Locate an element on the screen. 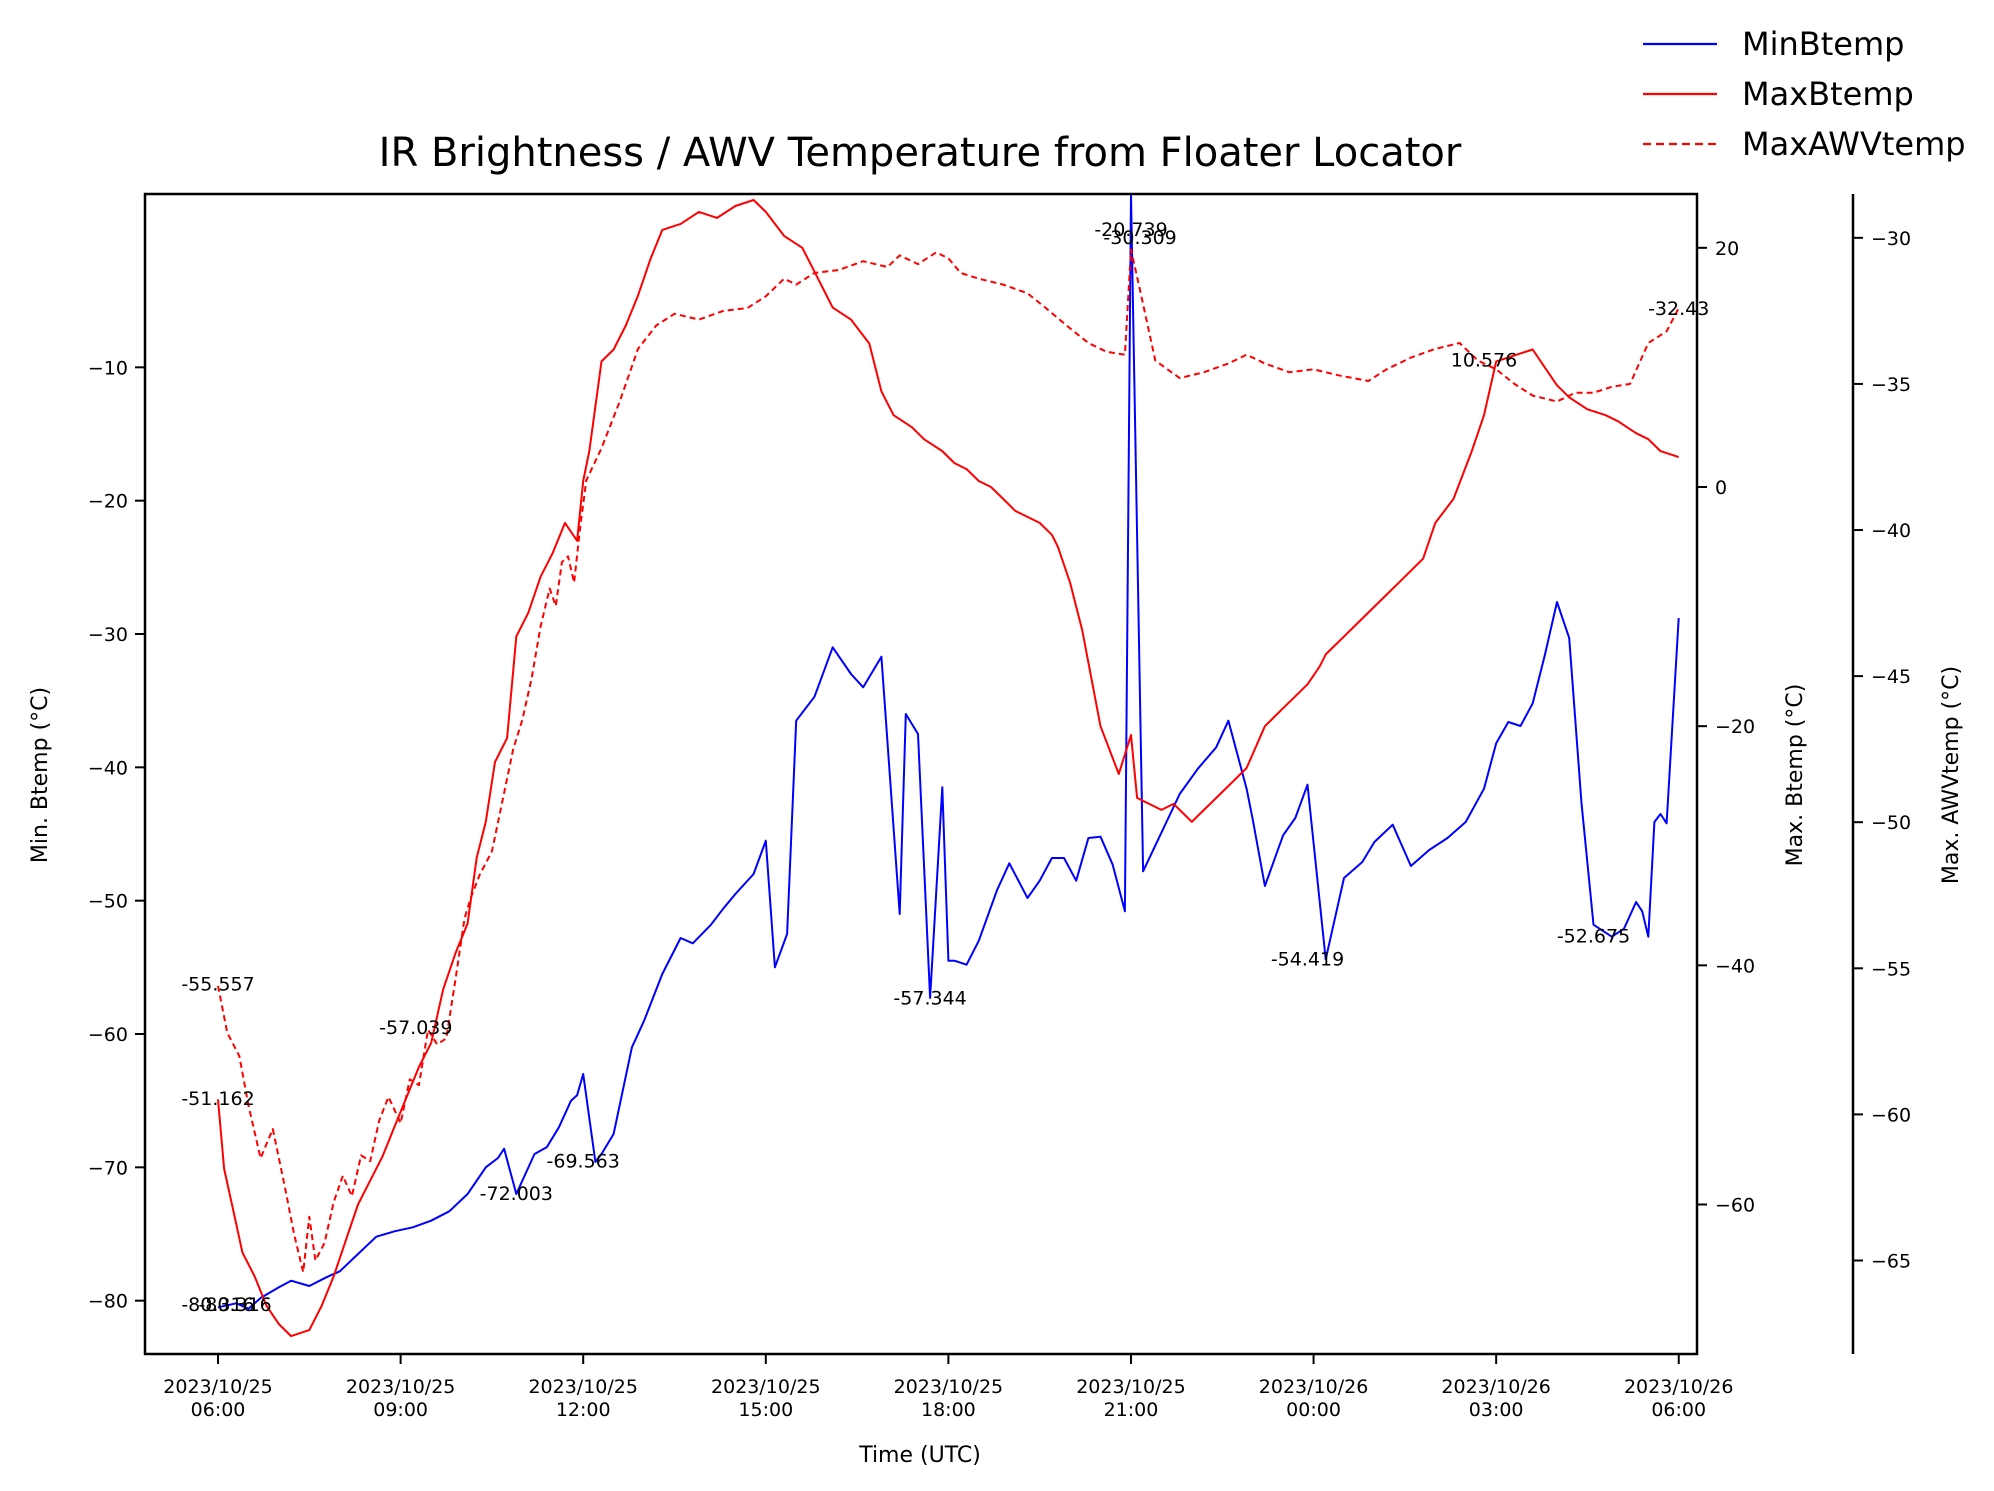 This screenshot has width=1994, height=1491. right1-tick-label: −40 is located at coordinates (1735, 966).